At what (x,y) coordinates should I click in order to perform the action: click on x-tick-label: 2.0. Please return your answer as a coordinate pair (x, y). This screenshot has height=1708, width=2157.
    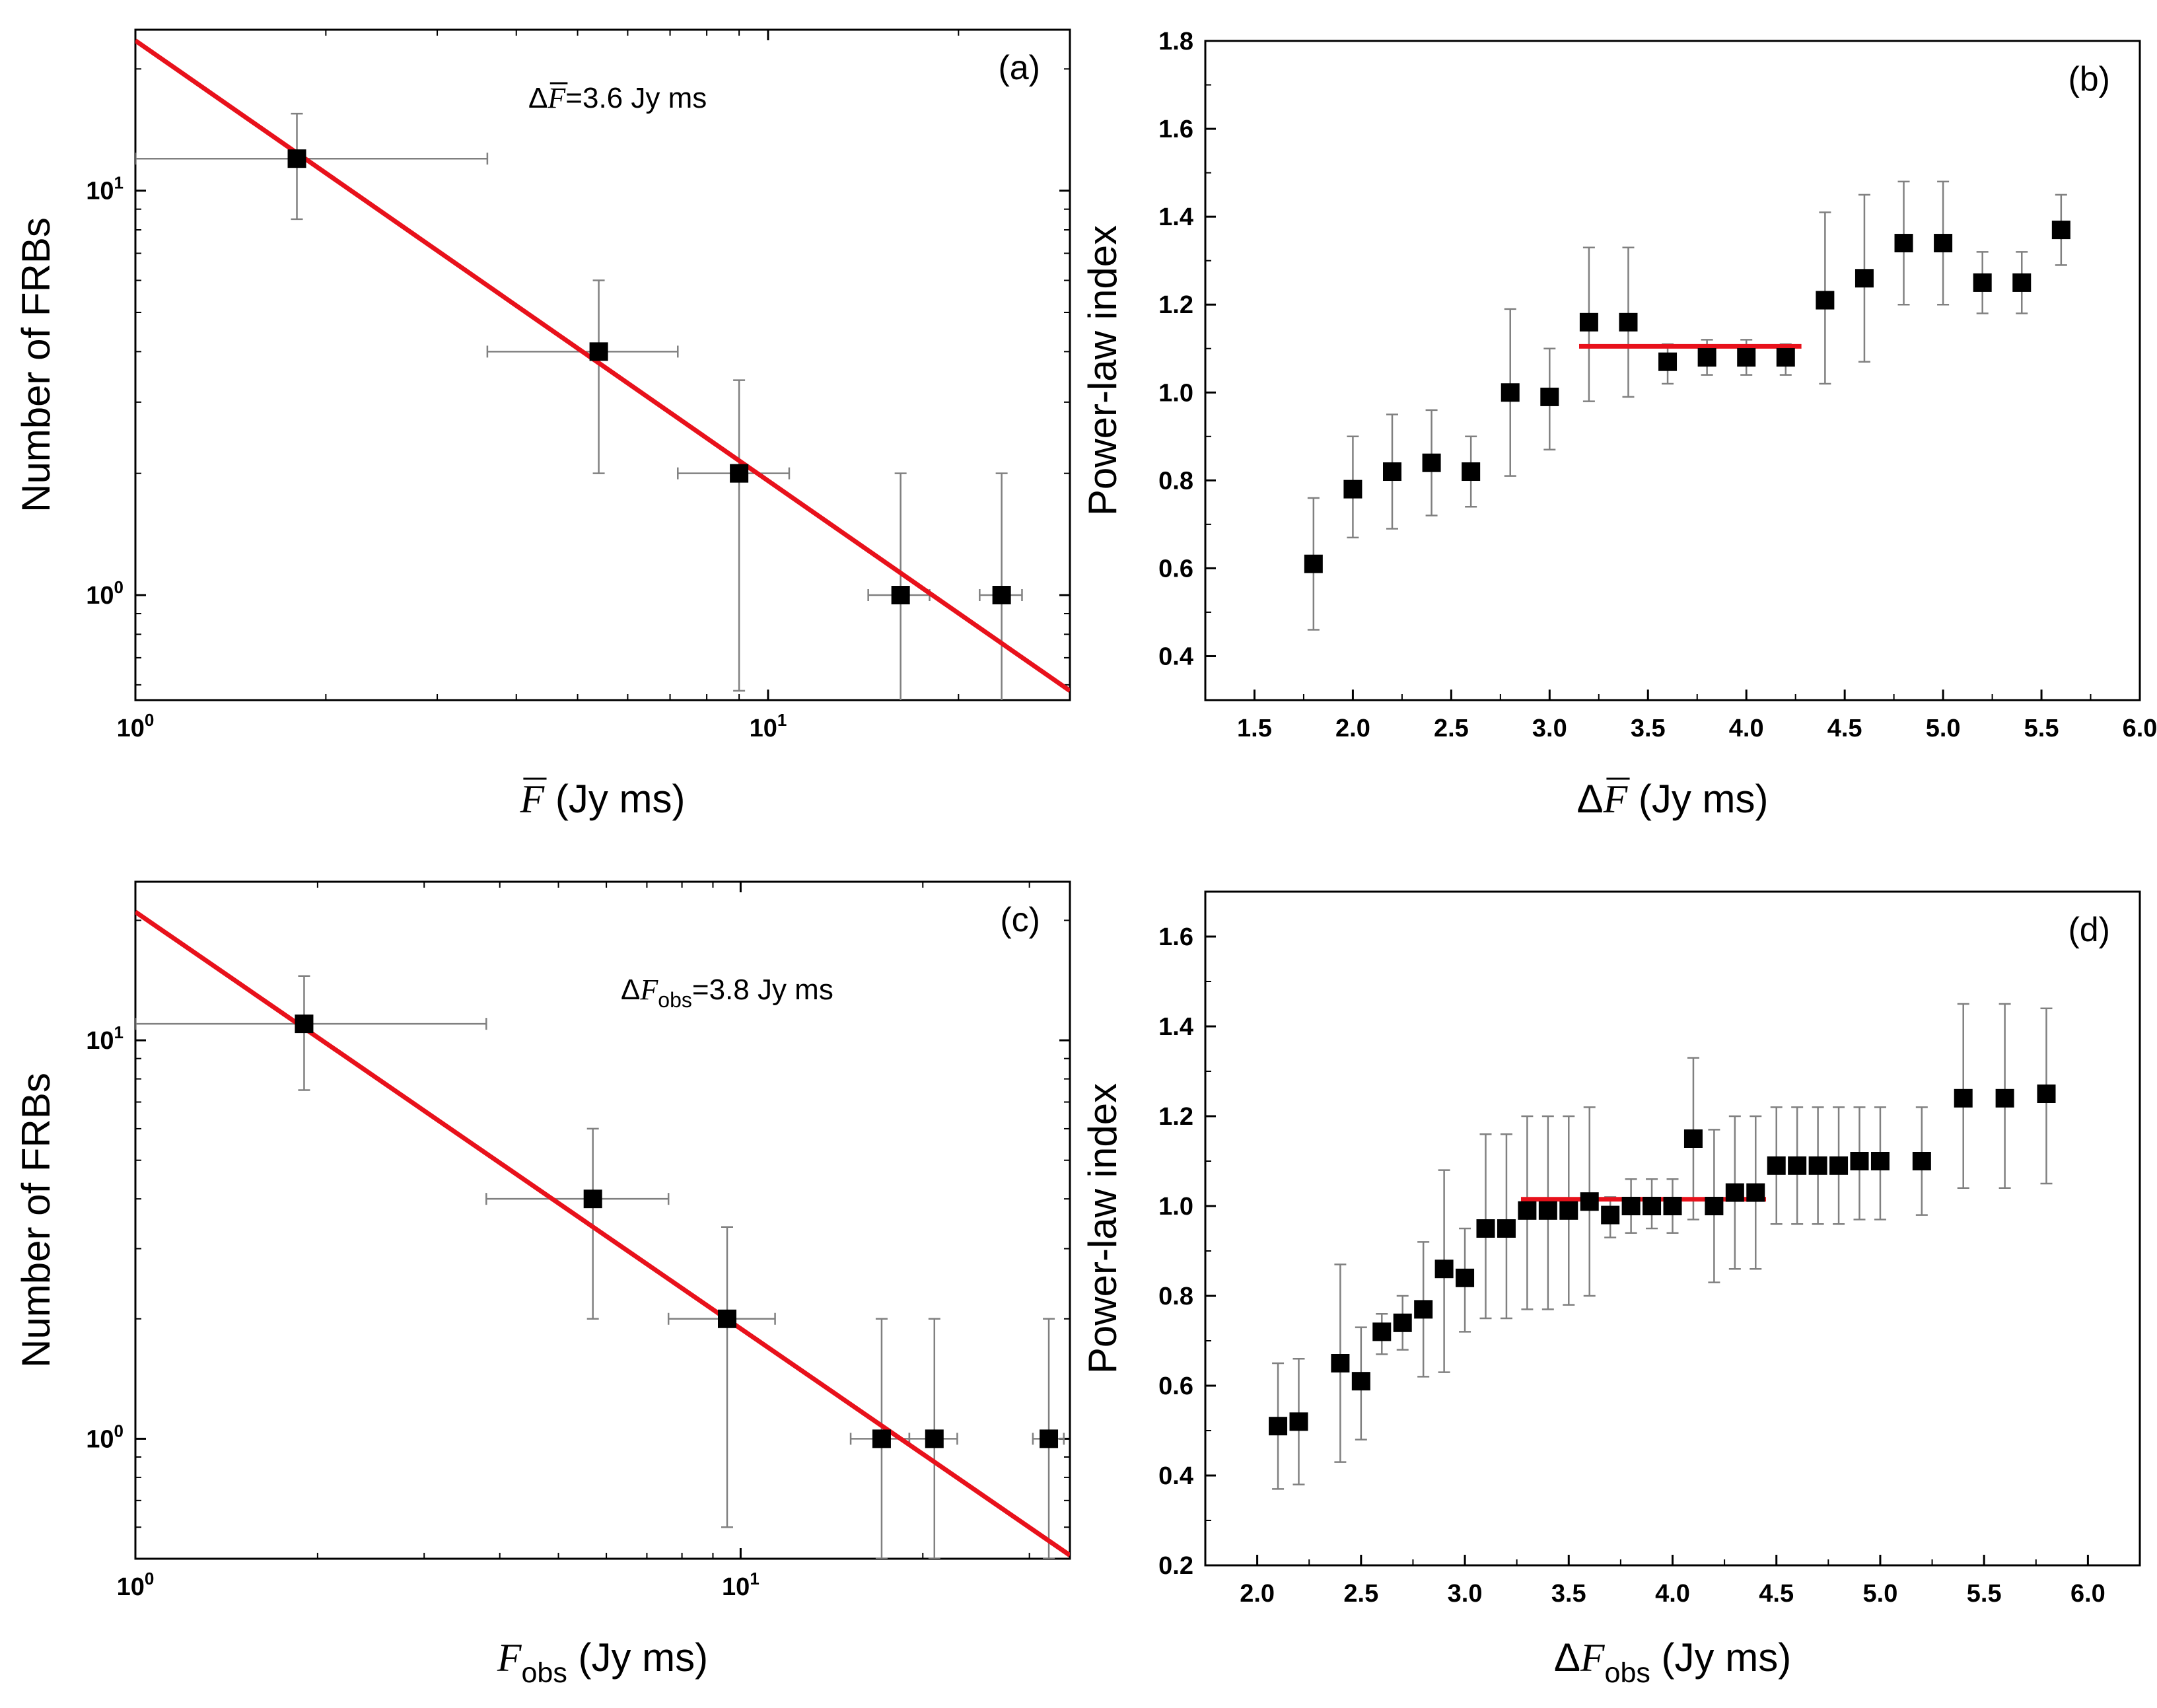
    Looking at the image, I should click on (1257, 1594).